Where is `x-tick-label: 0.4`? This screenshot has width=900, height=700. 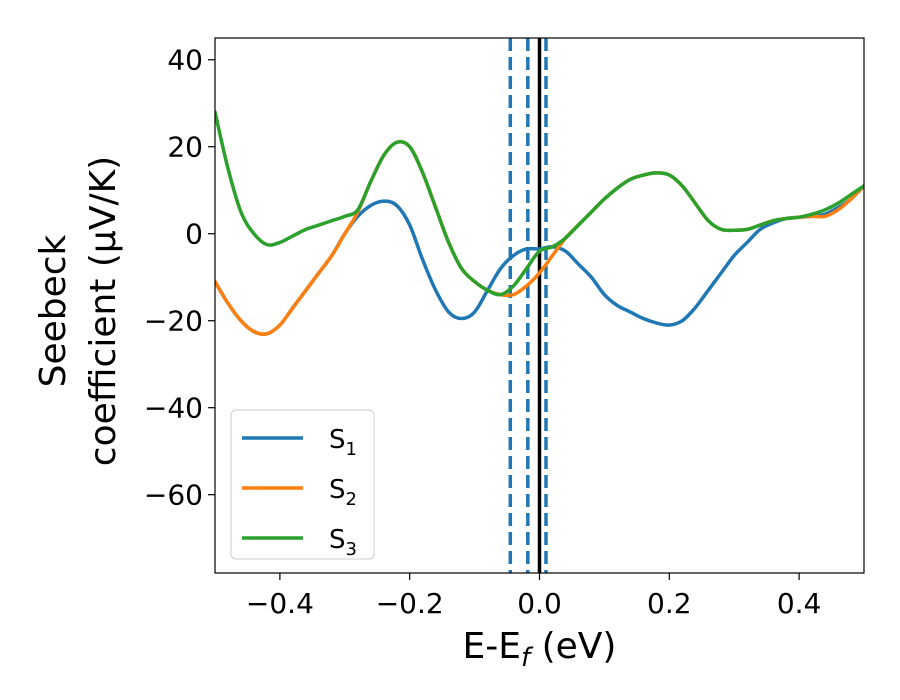
x-tick-label: 0.4 is located at coordinates (799, 603).